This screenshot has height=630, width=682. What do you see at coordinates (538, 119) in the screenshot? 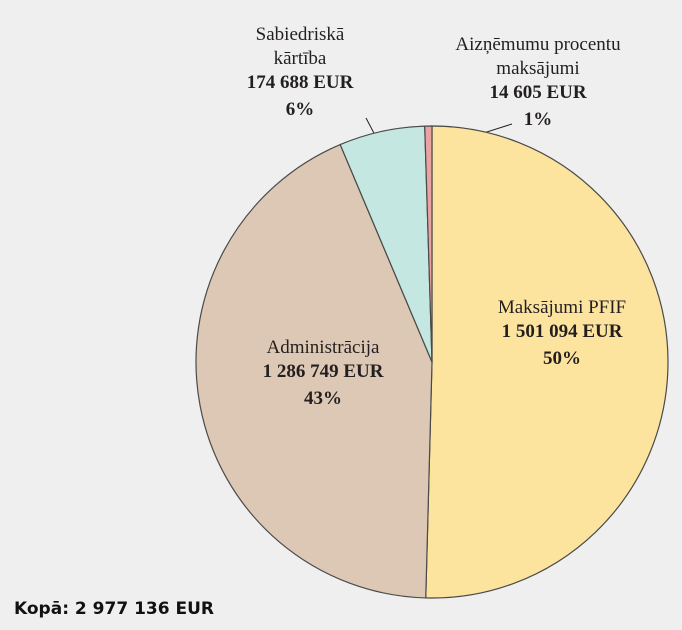
I see `percent-label: 1%` at bounding box center [538, 119].